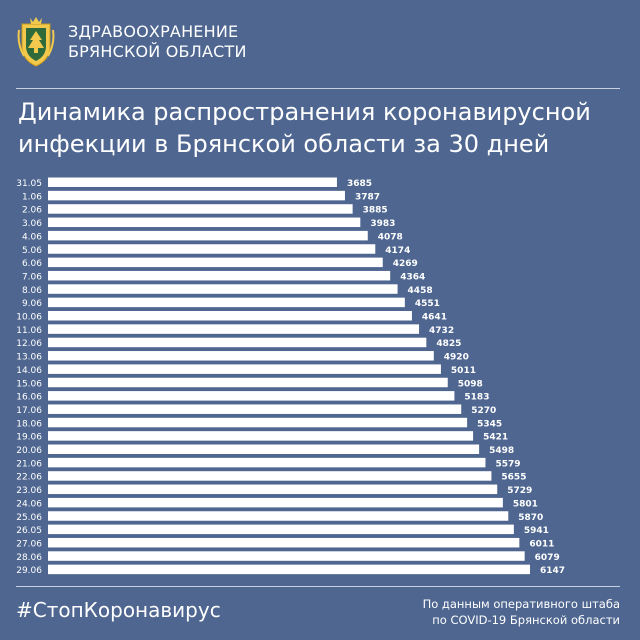 Image resolution: width=640 pixels, height=640 pixels. Describe the element at coordinates (318, 586) in the screenshot. I see `footer-divider` at that location.